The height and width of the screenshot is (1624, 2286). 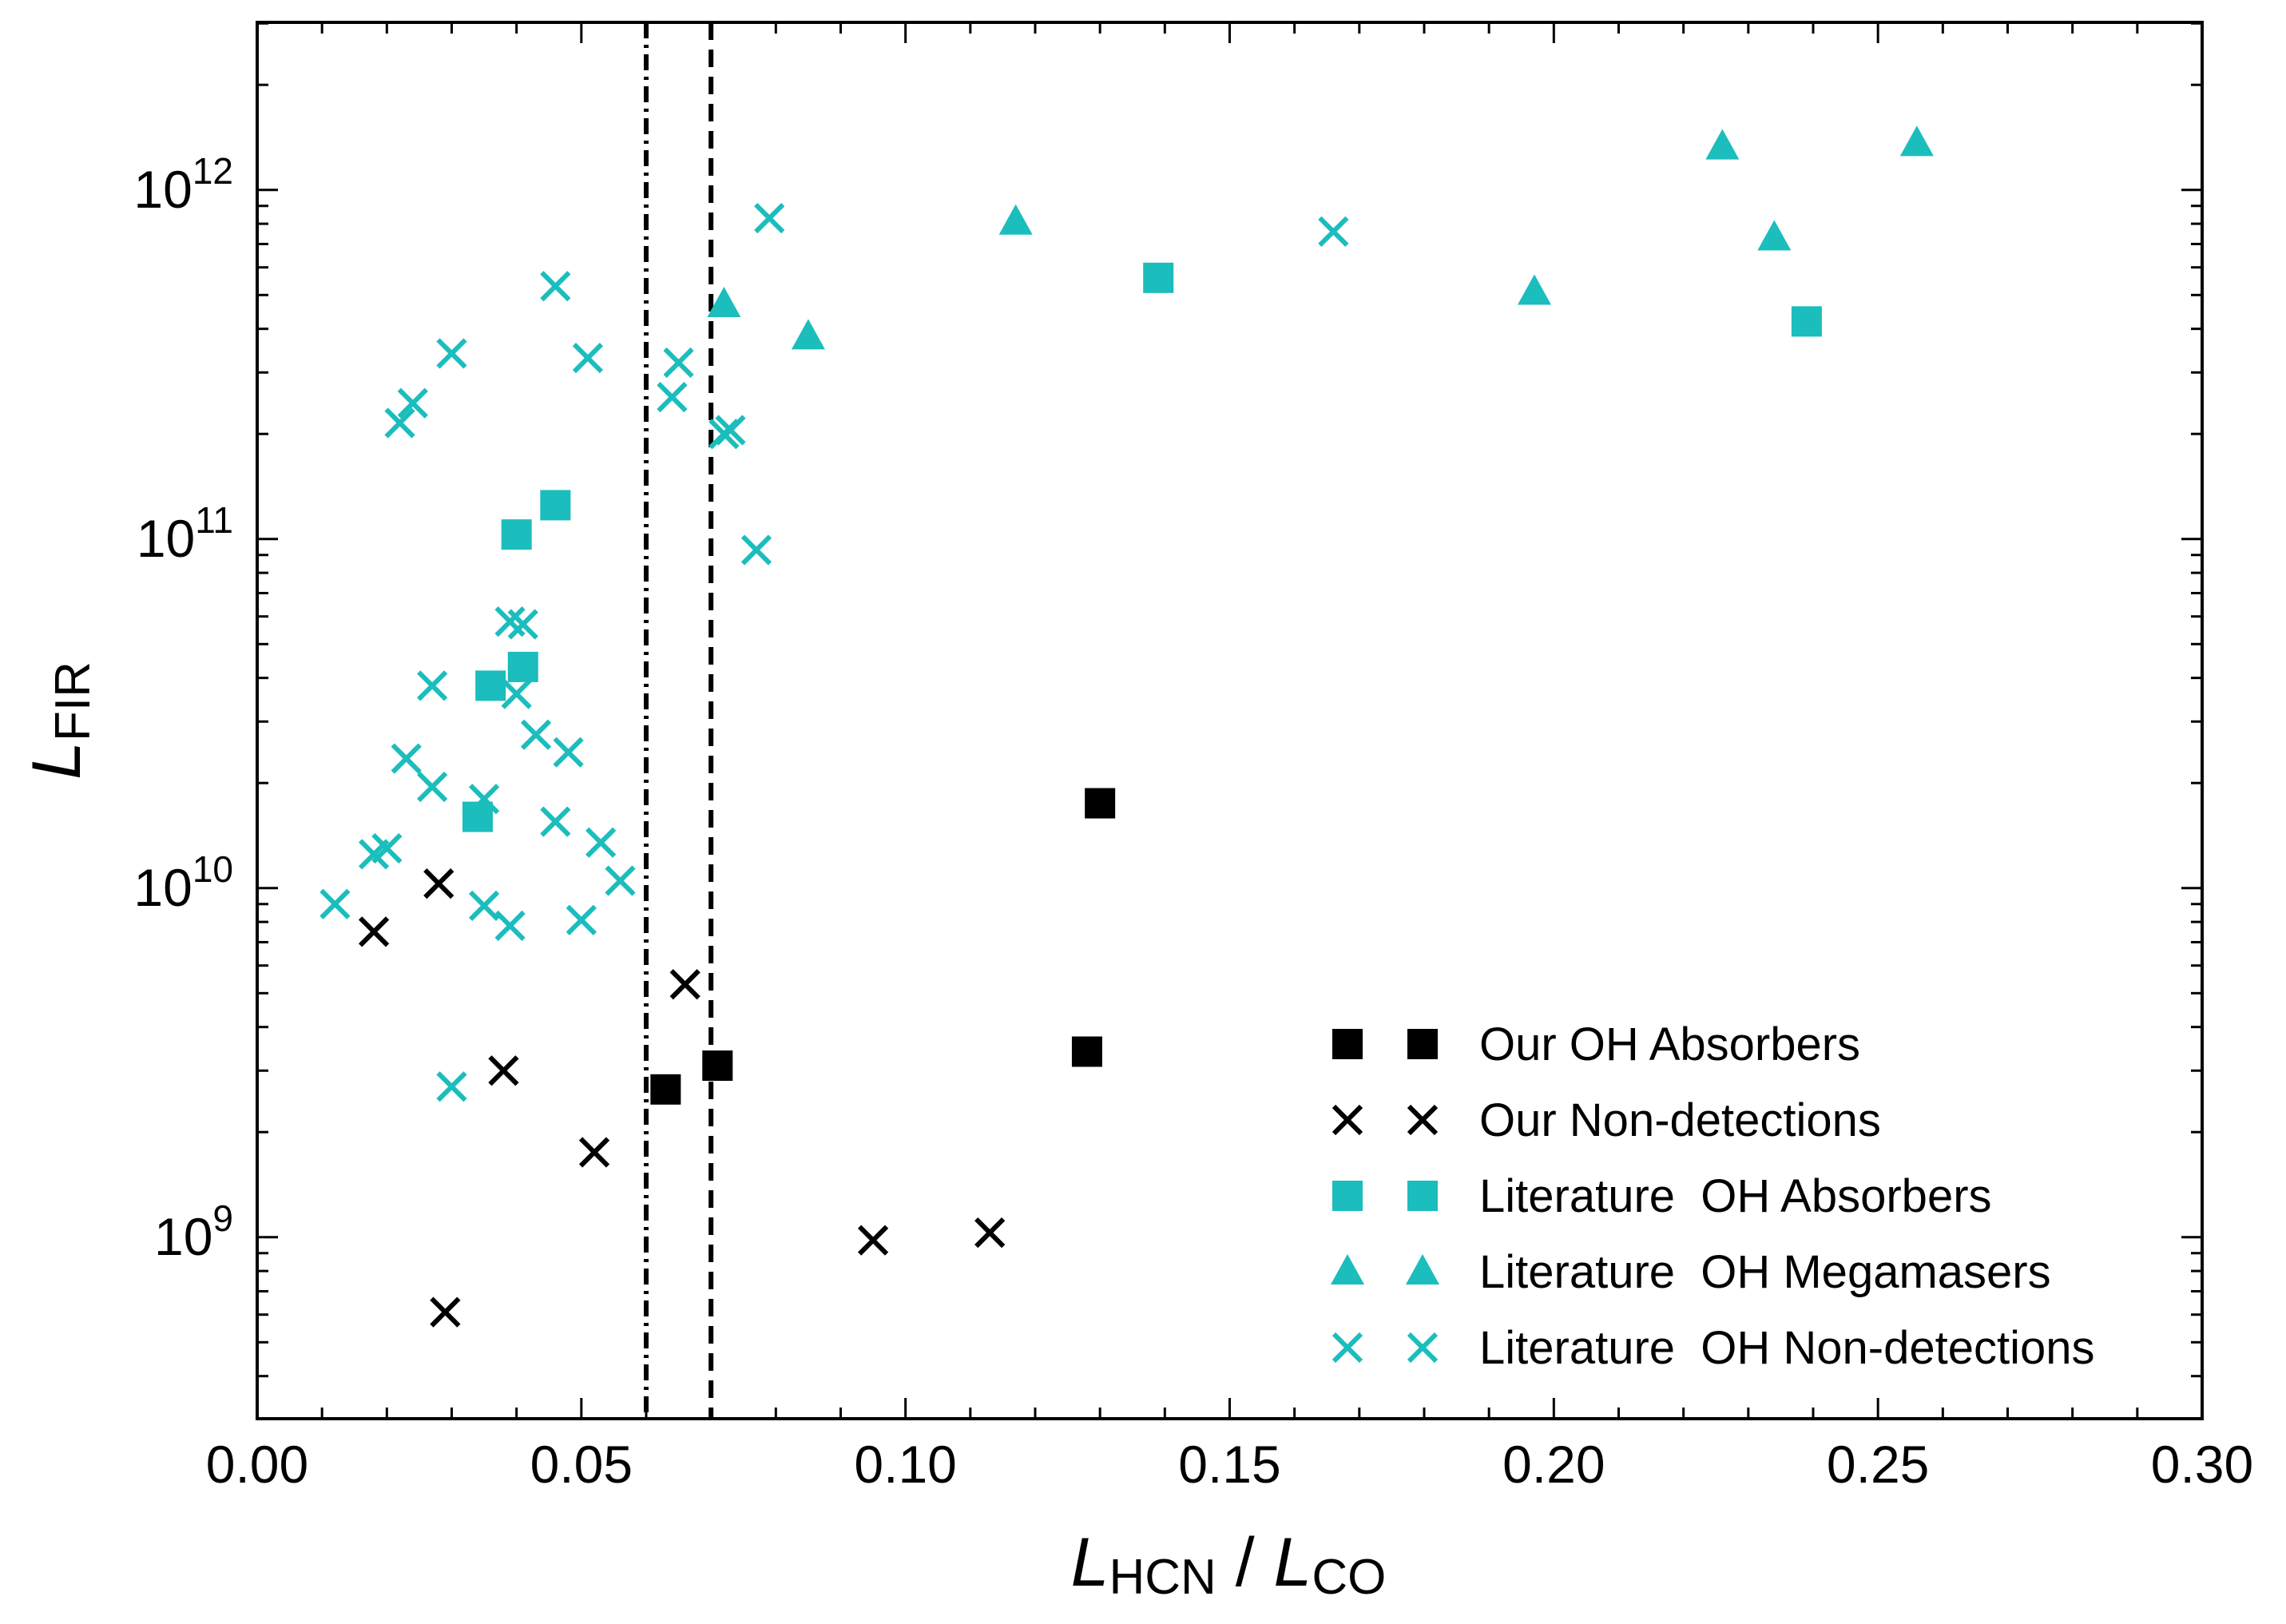 I want to click on y-tick-label: 1012, so click(x=183, y=184).